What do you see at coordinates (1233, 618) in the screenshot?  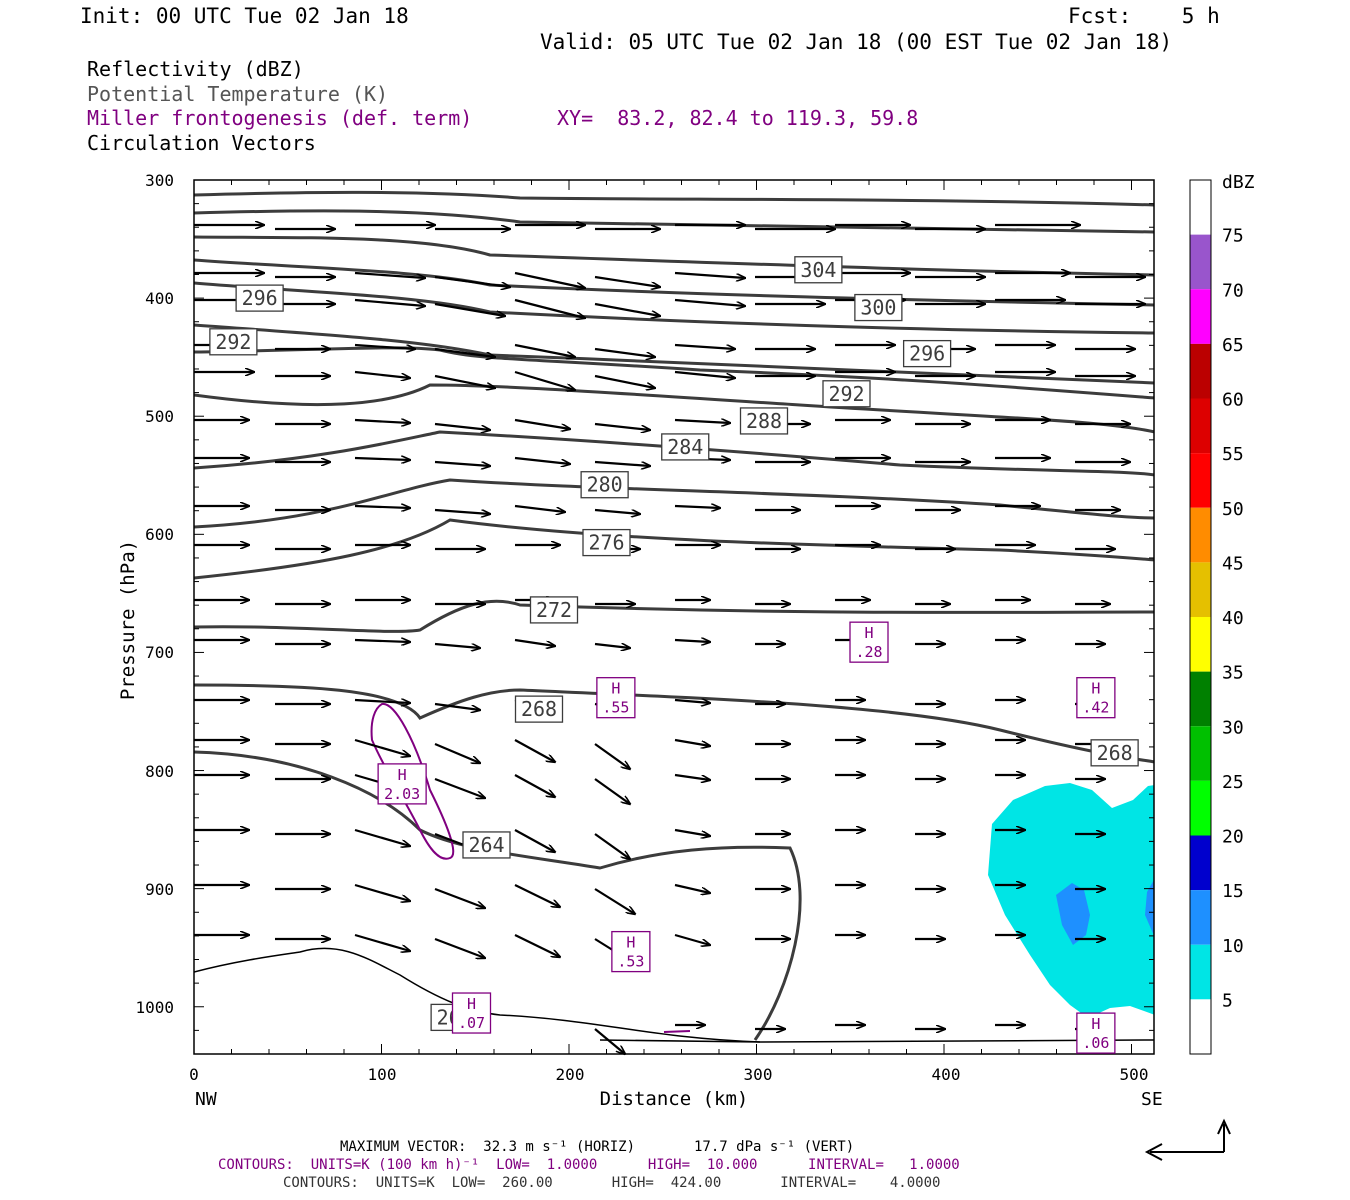 I see `colorbar-label: 40` at bounding box center [1233, 618].